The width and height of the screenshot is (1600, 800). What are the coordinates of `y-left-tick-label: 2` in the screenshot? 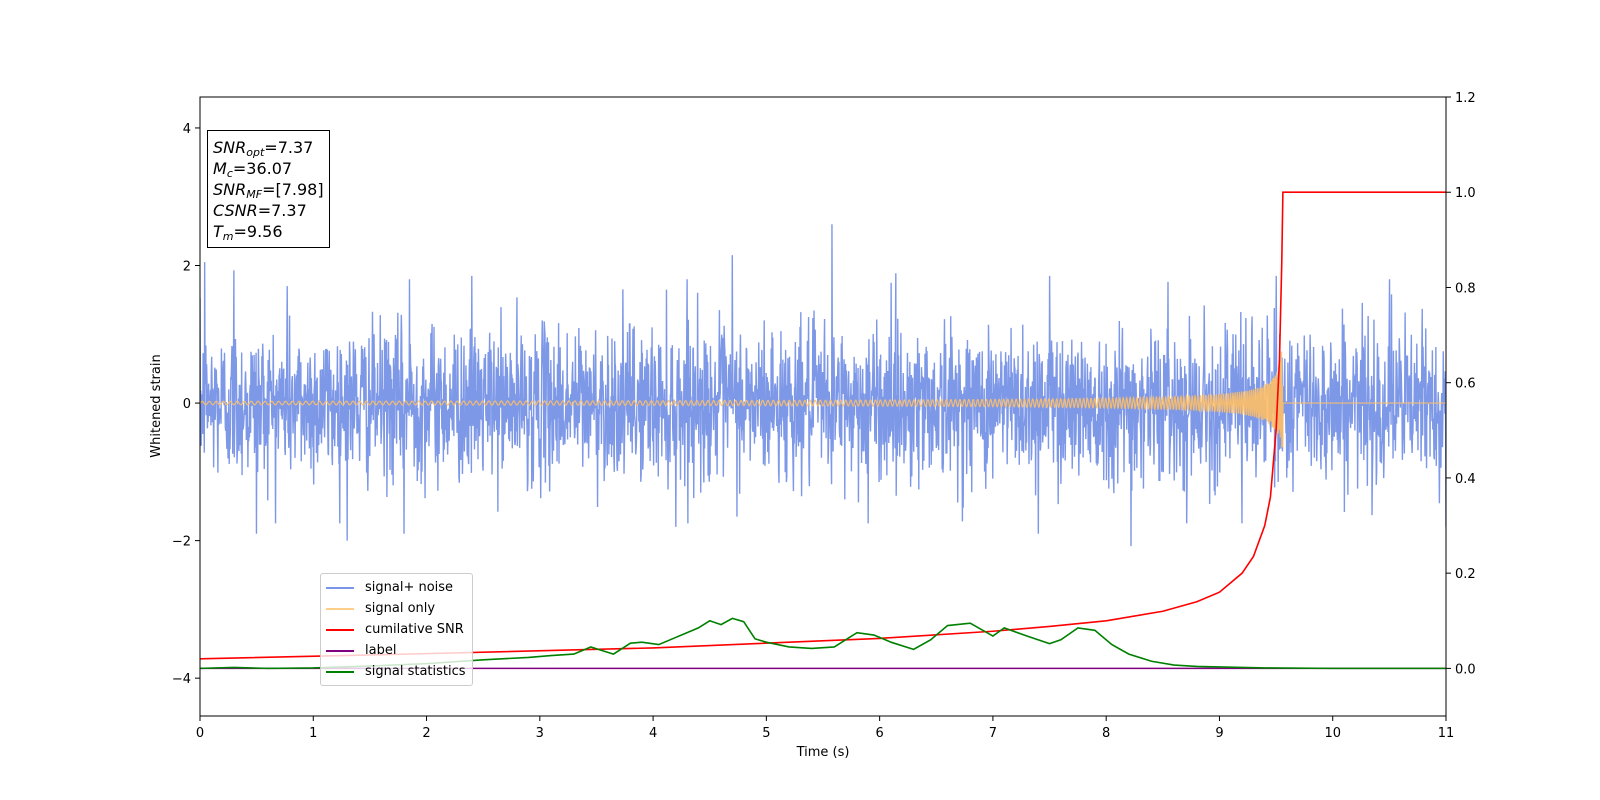 It's located at (187, 267).